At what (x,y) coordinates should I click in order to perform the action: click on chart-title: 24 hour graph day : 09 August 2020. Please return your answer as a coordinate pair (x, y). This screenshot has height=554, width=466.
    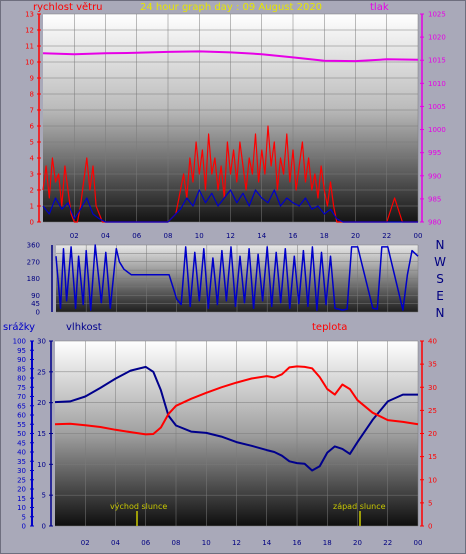
    Looking at the image, I should click on (231, 7).